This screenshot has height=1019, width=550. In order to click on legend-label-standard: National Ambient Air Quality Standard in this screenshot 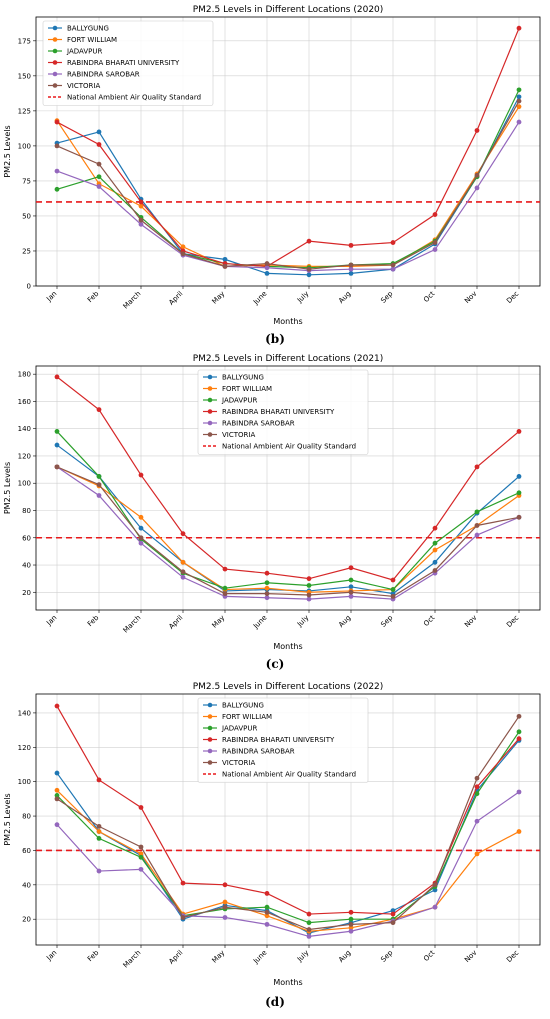, I will do `click(289, 447)`.